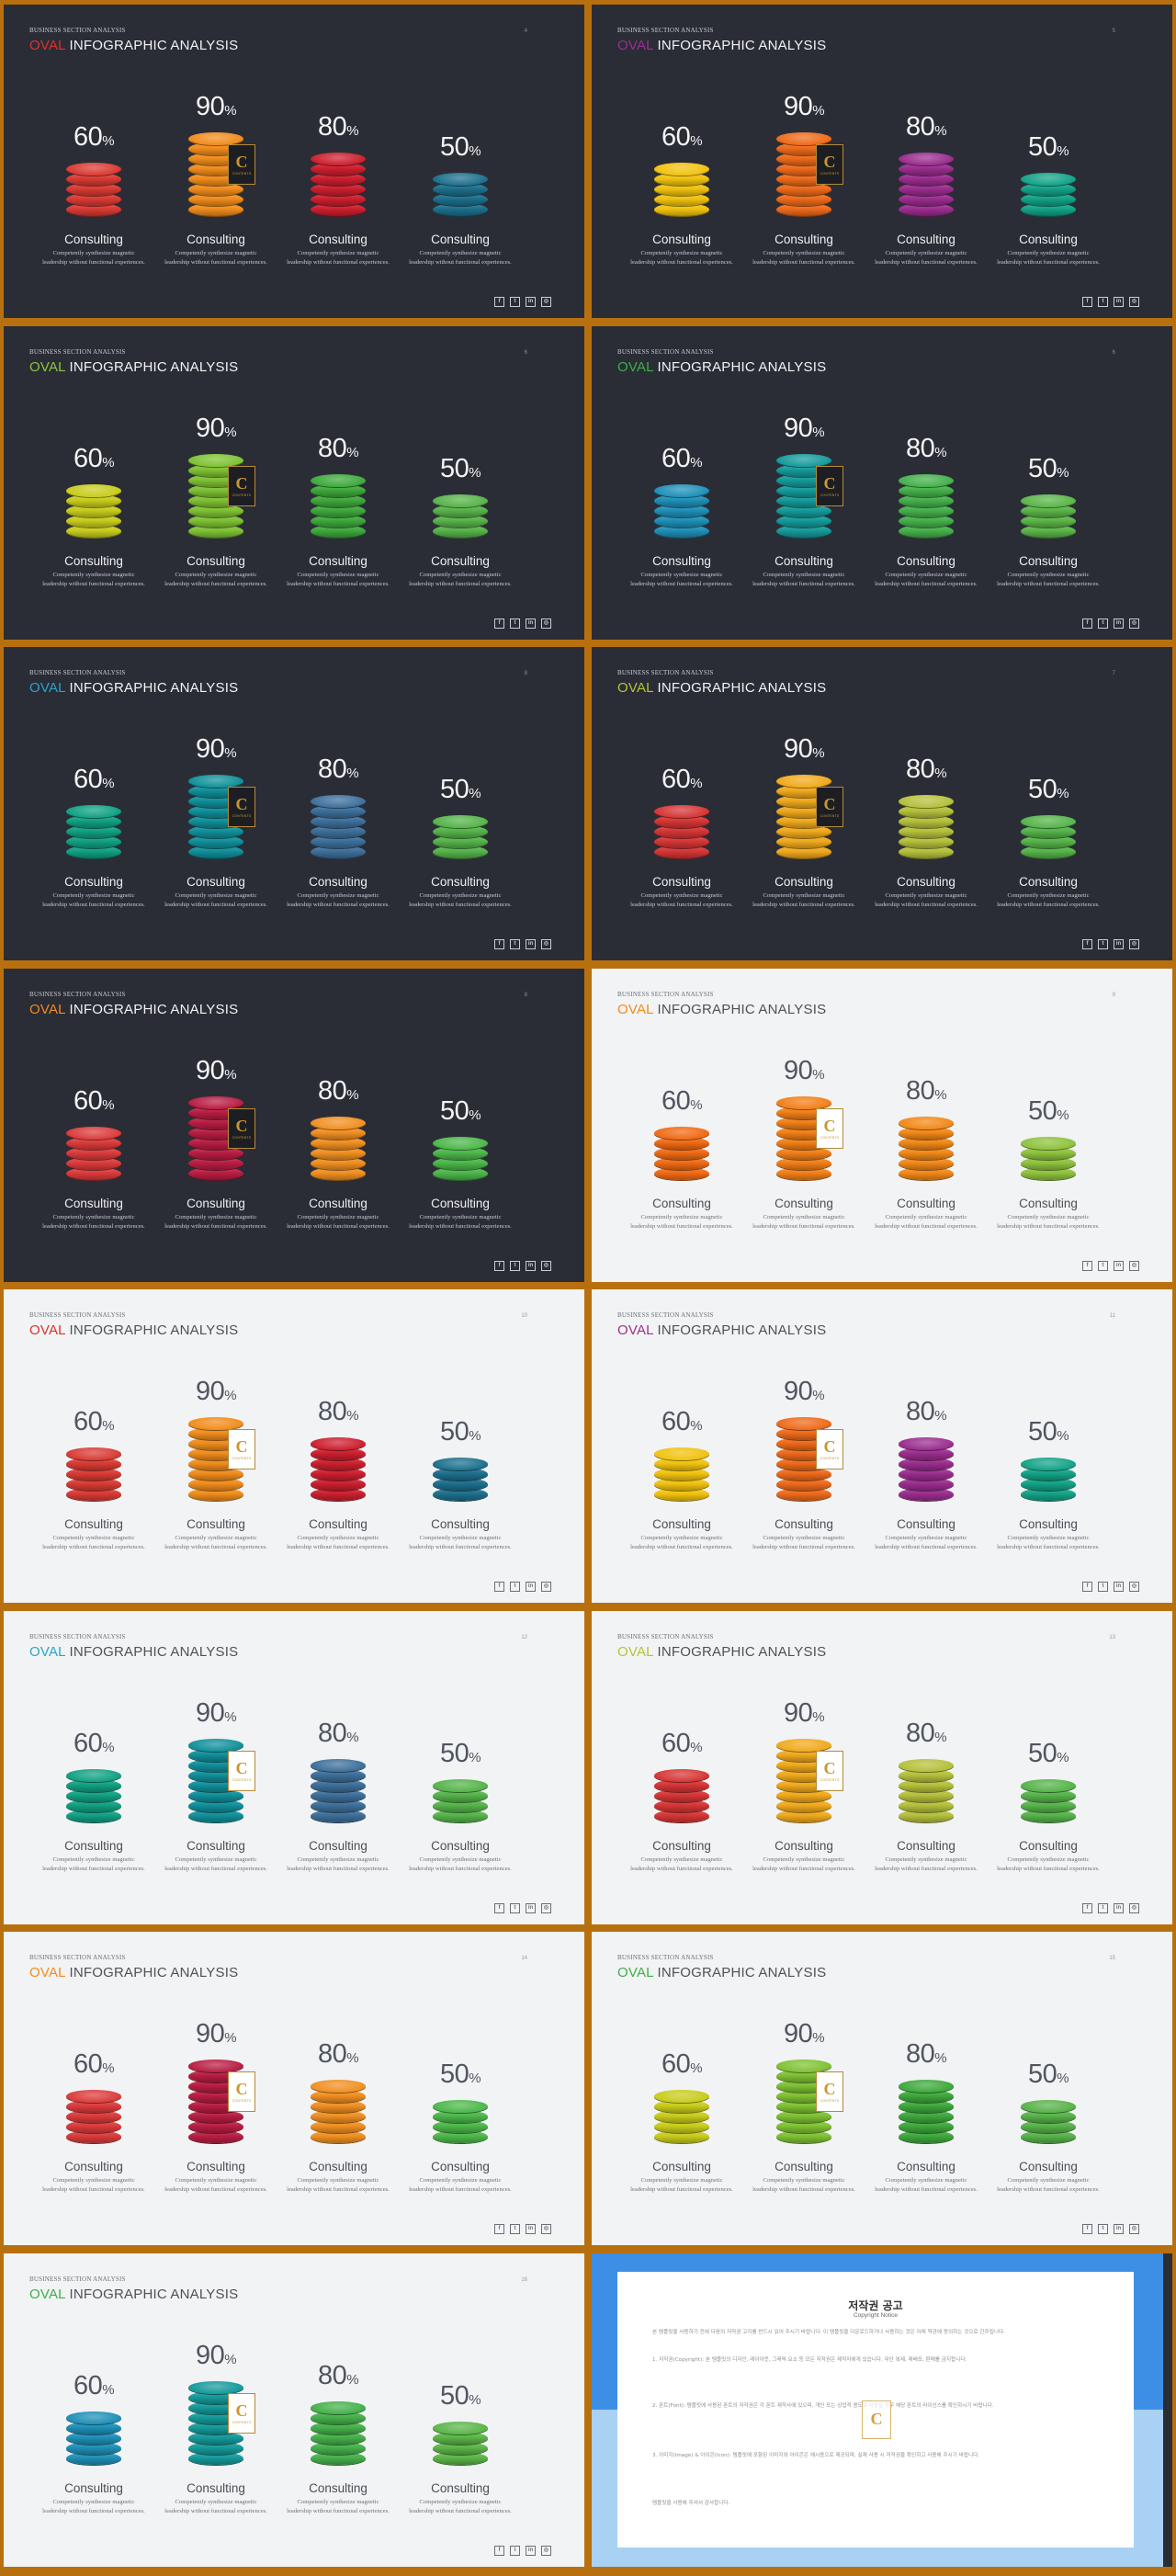 This screenshot has width=1176, height=2576. Describe the element at coordinates (210, 428) in the screenshot. I see `percent-number: 90` at that location.